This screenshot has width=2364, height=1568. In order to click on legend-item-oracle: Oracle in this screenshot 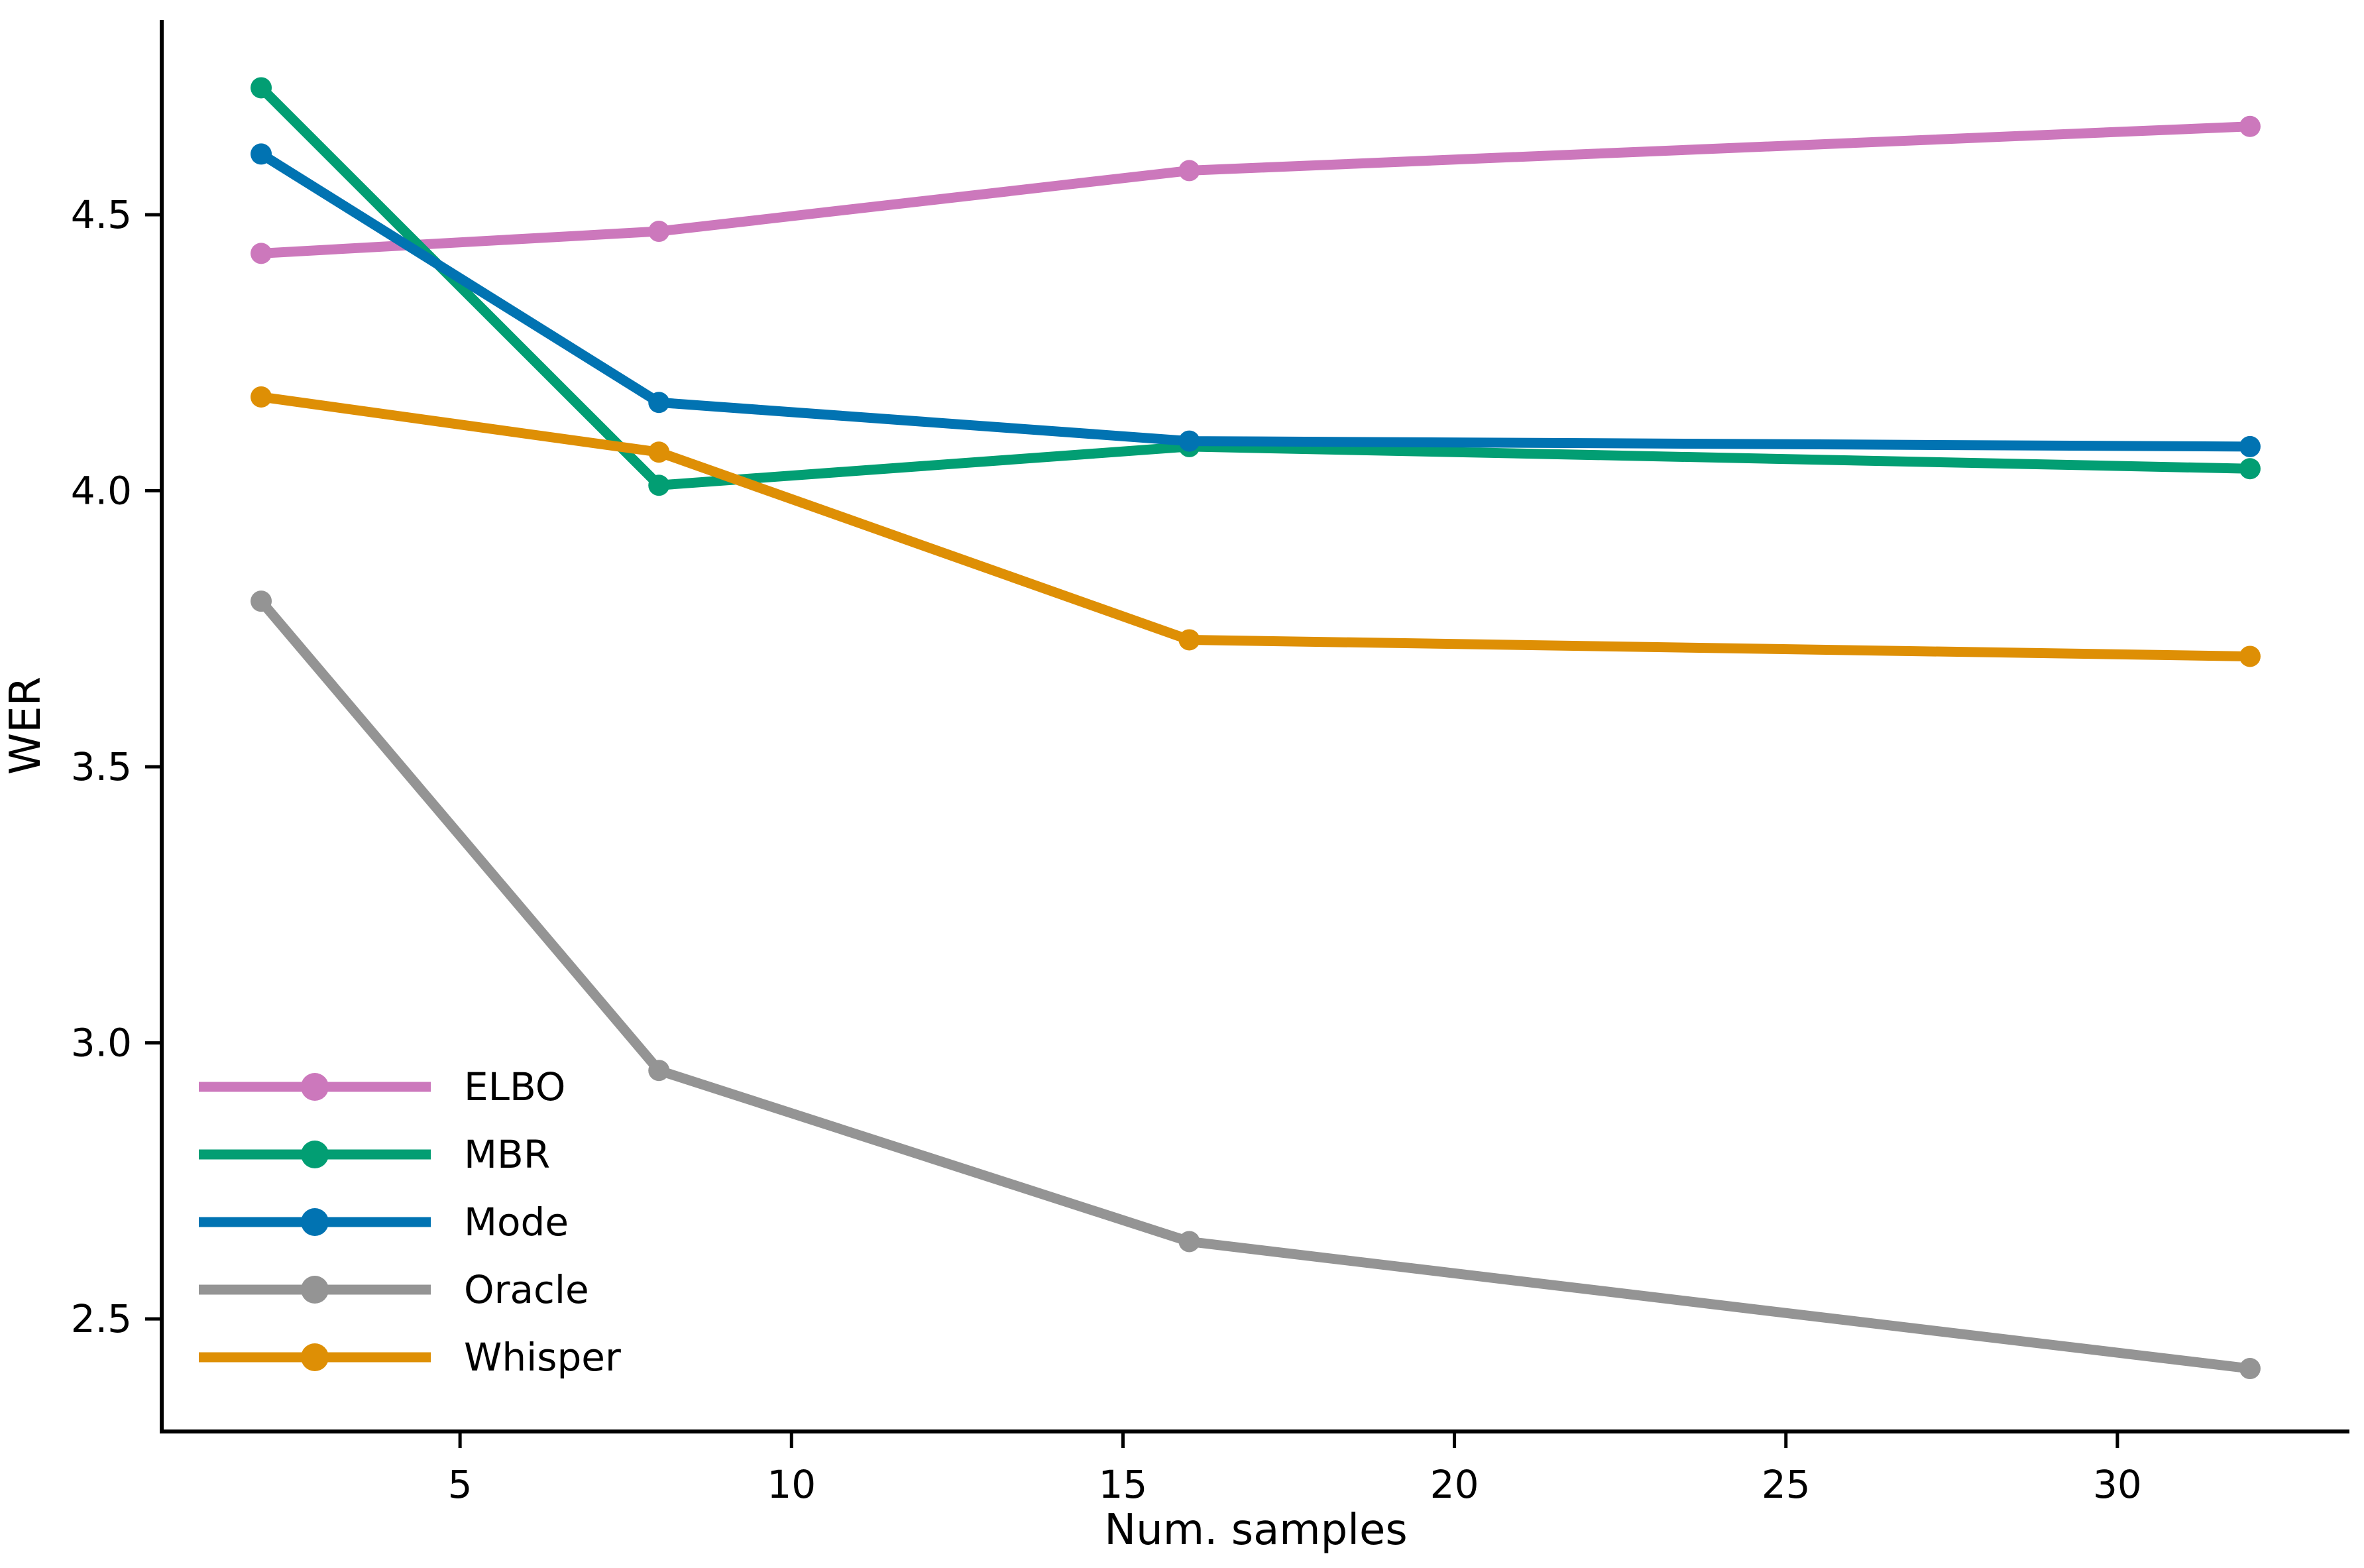, I will do `click(394, 1290)`.